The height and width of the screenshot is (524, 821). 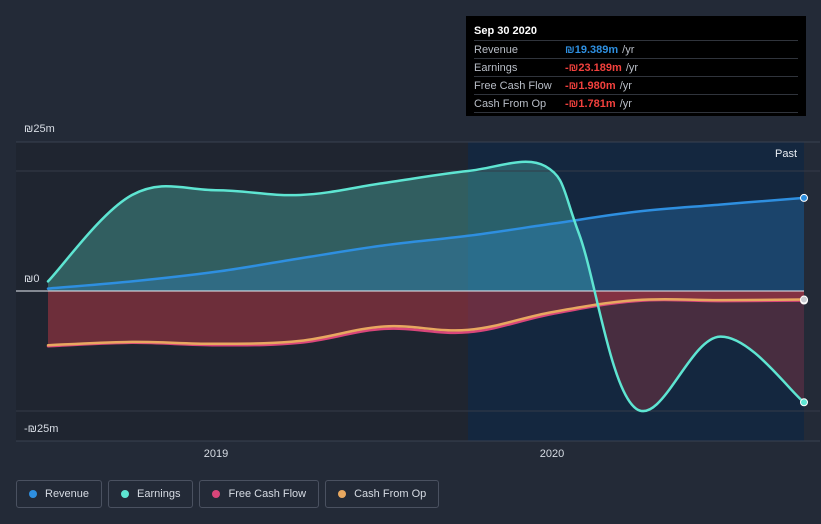 What do you see at coordinates (590, 85) in the screenshot?
I see `tooltip-value: -₪1.980m` at bounding box center [590, 85].